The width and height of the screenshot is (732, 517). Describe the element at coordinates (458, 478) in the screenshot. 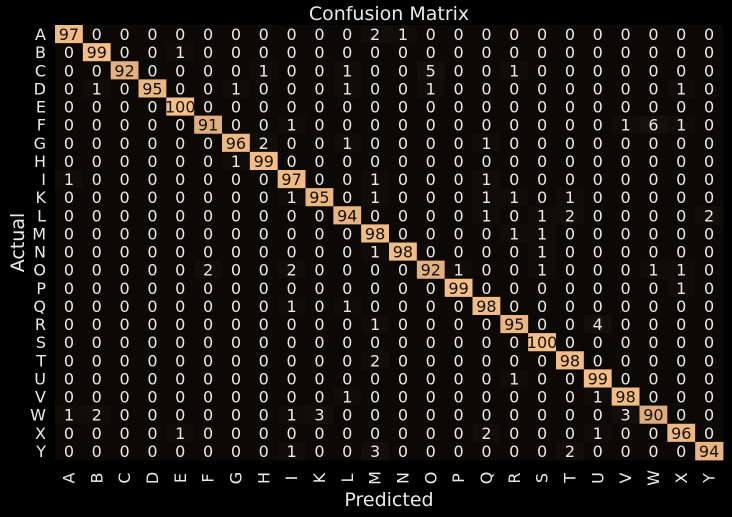

I see `x-tick-label: P` at that location.